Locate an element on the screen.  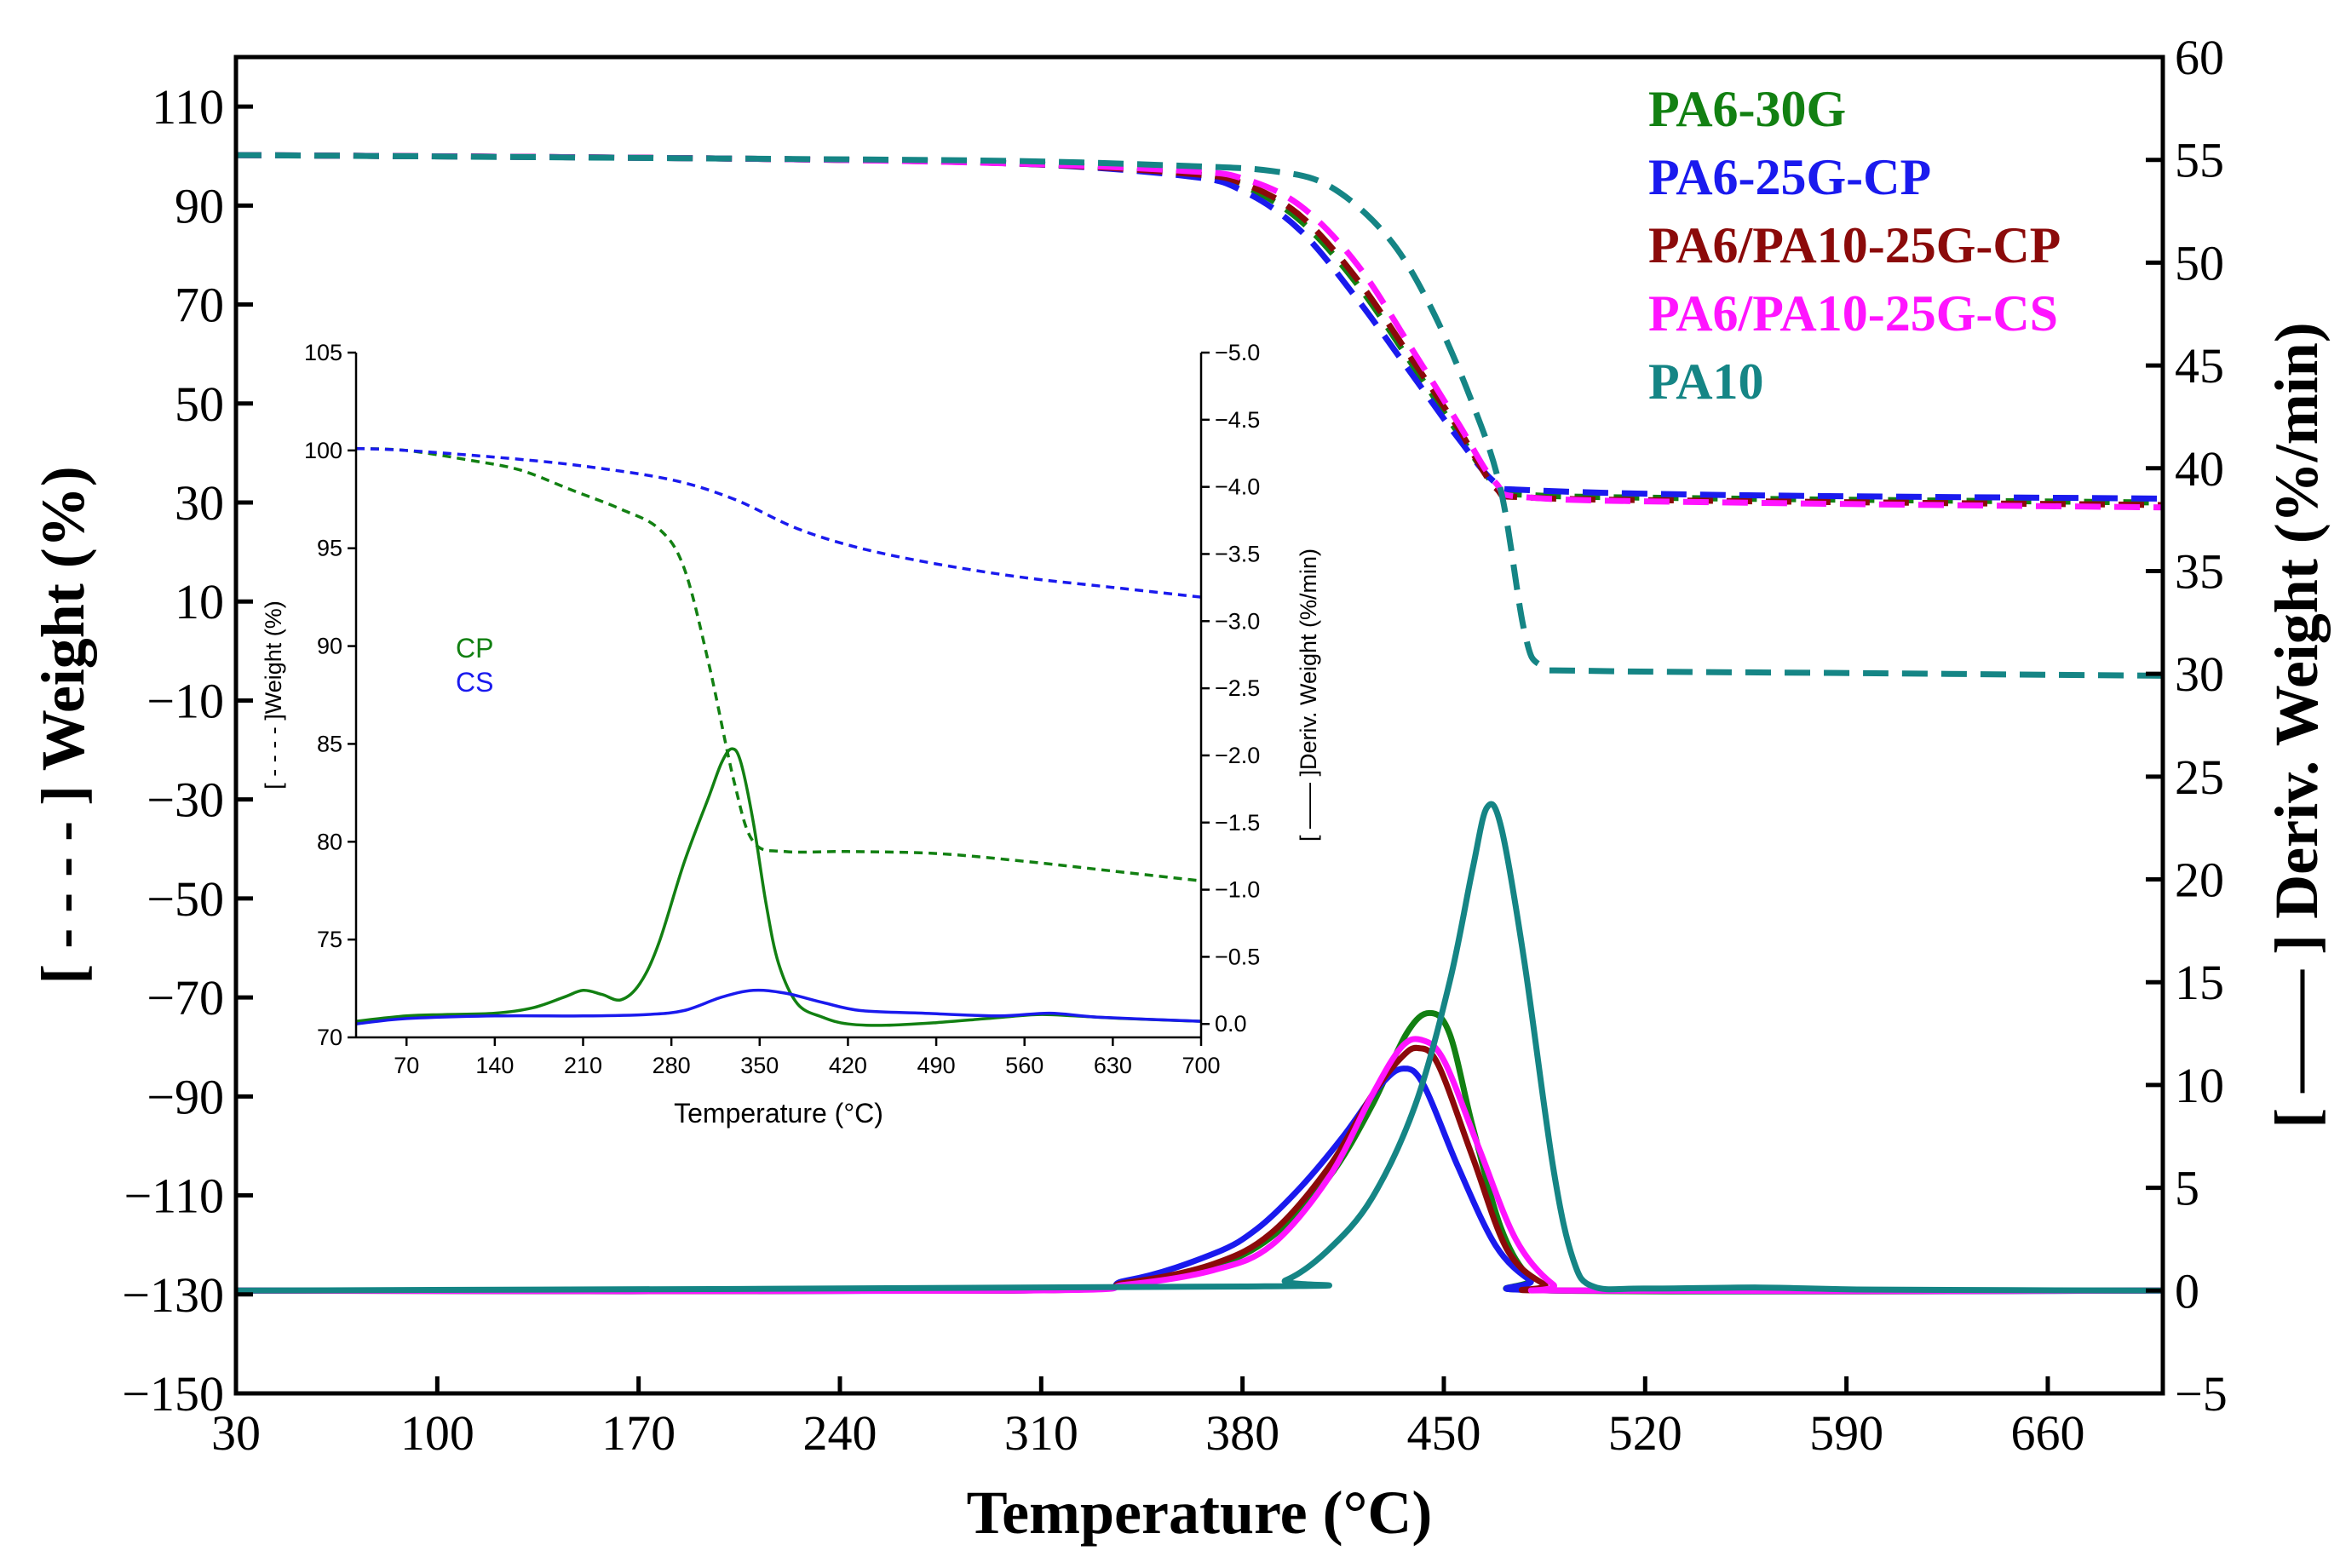
main-y-left-tick-label: −30 is located at coordinates (185, 800).